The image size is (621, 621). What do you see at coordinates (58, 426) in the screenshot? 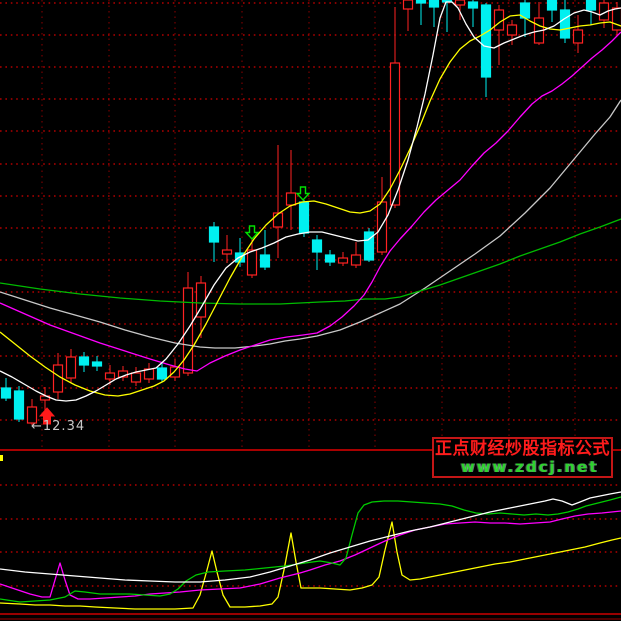
I see `price-annotation: ←12.34` at bounding box center [58, 426].